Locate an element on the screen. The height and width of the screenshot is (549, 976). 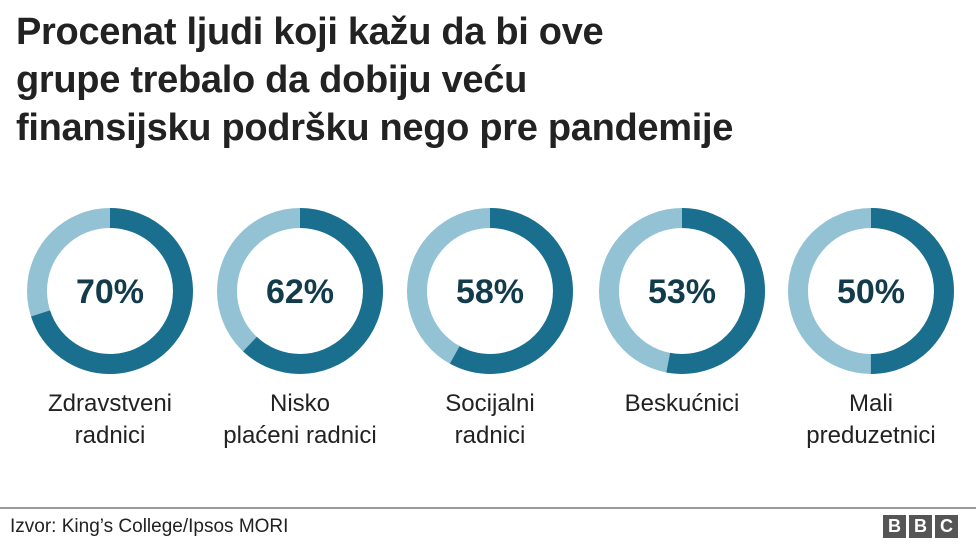
donut-3: 53% is located at coordinates (682, 291).